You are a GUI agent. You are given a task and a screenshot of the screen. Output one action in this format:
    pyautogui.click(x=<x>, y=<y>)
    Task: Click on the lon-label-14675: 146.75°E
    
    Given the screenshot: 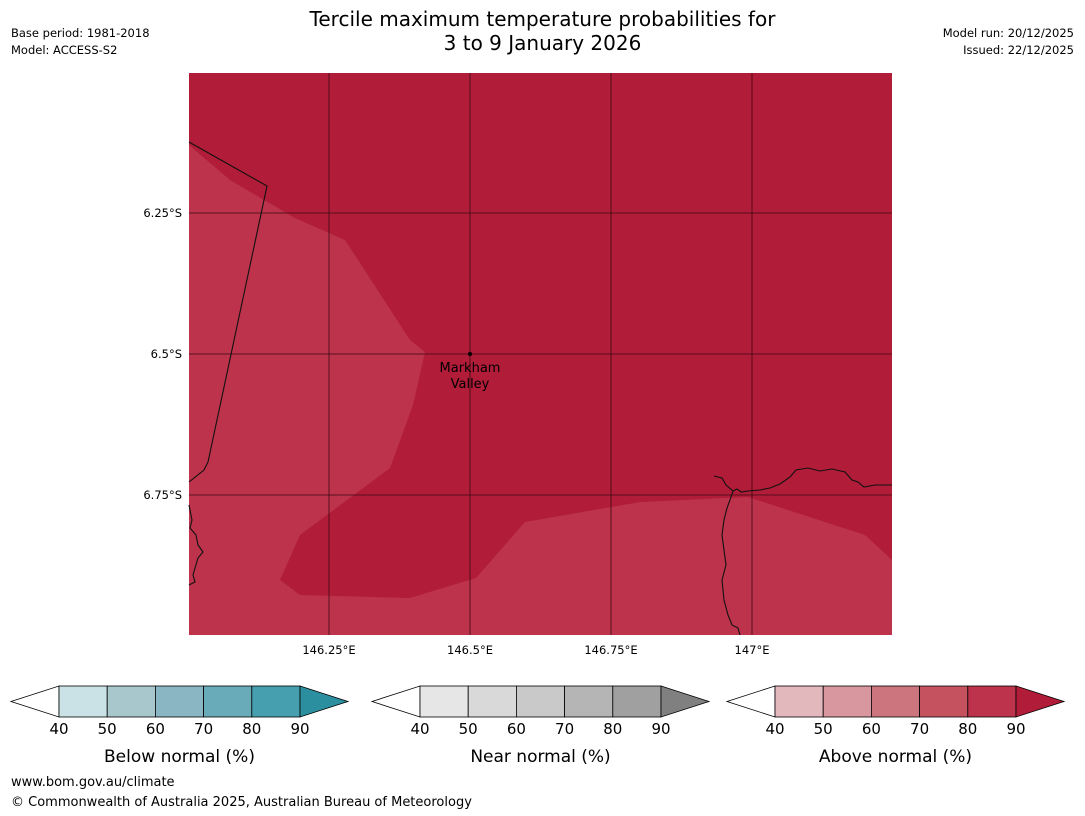 What is the action you would take?
    pyautogui.click(x=610, y=650)
    